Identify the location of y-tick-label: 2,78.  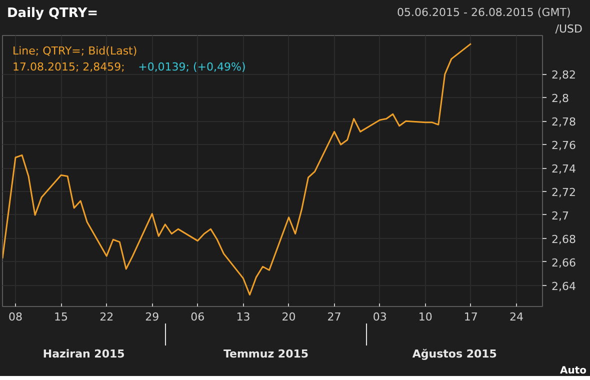
(564, 122).